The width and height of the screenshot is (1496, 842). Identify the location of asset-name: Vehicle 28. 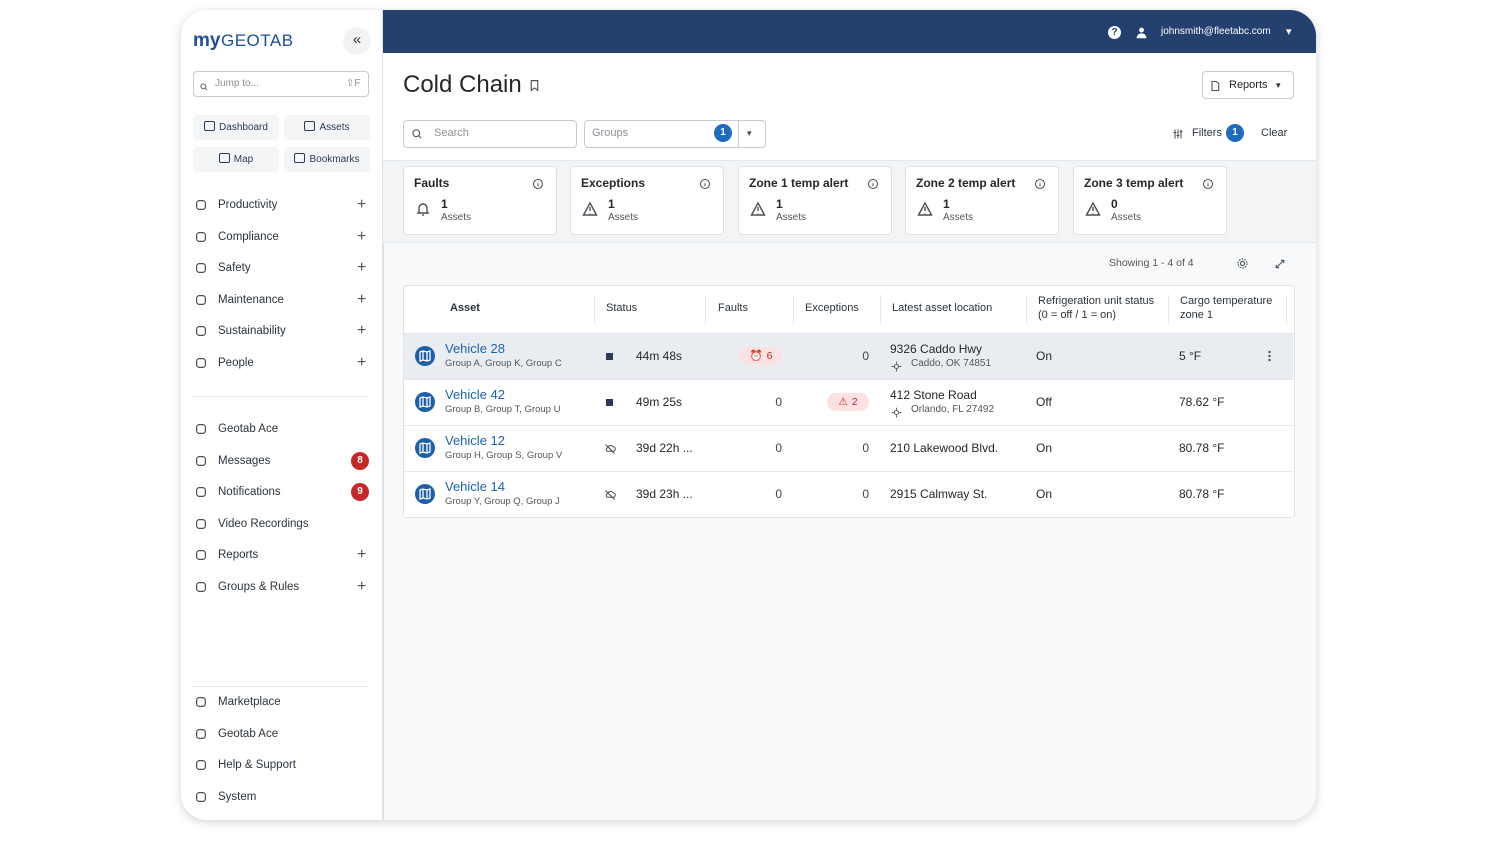
(475, 348).